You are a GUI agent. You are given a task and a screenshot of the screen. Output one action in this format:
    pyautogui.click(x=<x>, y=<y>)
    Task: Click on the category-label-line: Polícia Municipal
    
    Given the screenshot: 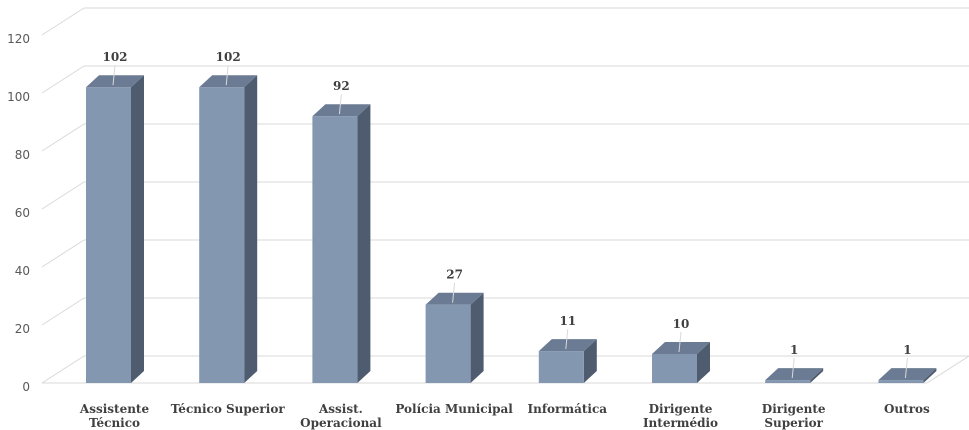 What is the action you would take?
    pyautogui.click(x=454, y=409)
    